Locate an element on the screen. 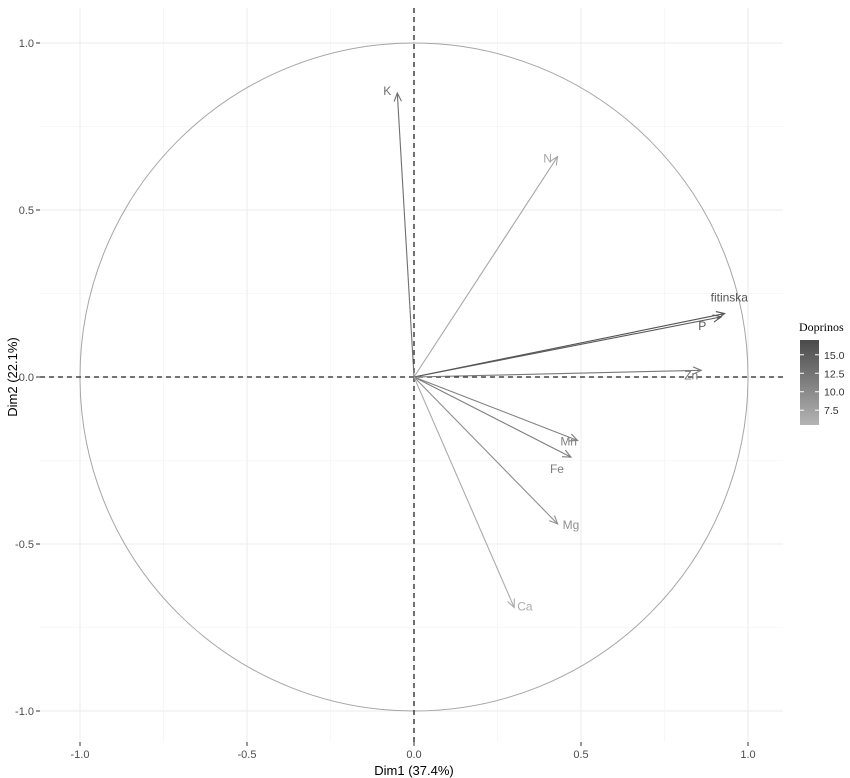 The height and width of the screenshot is (778, 850). y-tick-label: 1.0 is located at coordinates (26, 44).